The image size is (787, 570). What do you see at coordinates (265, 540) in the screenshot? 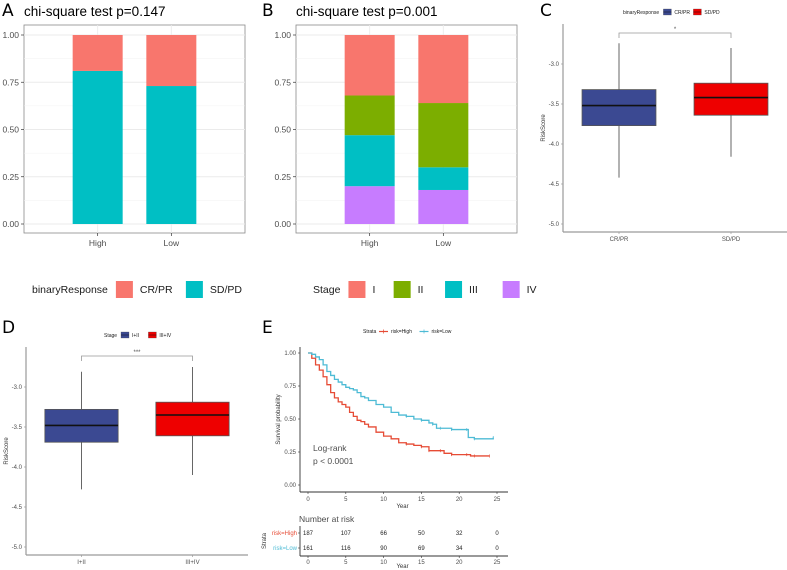
I see `risk-table-y-title: Strata` at bounding box center [265, 540].